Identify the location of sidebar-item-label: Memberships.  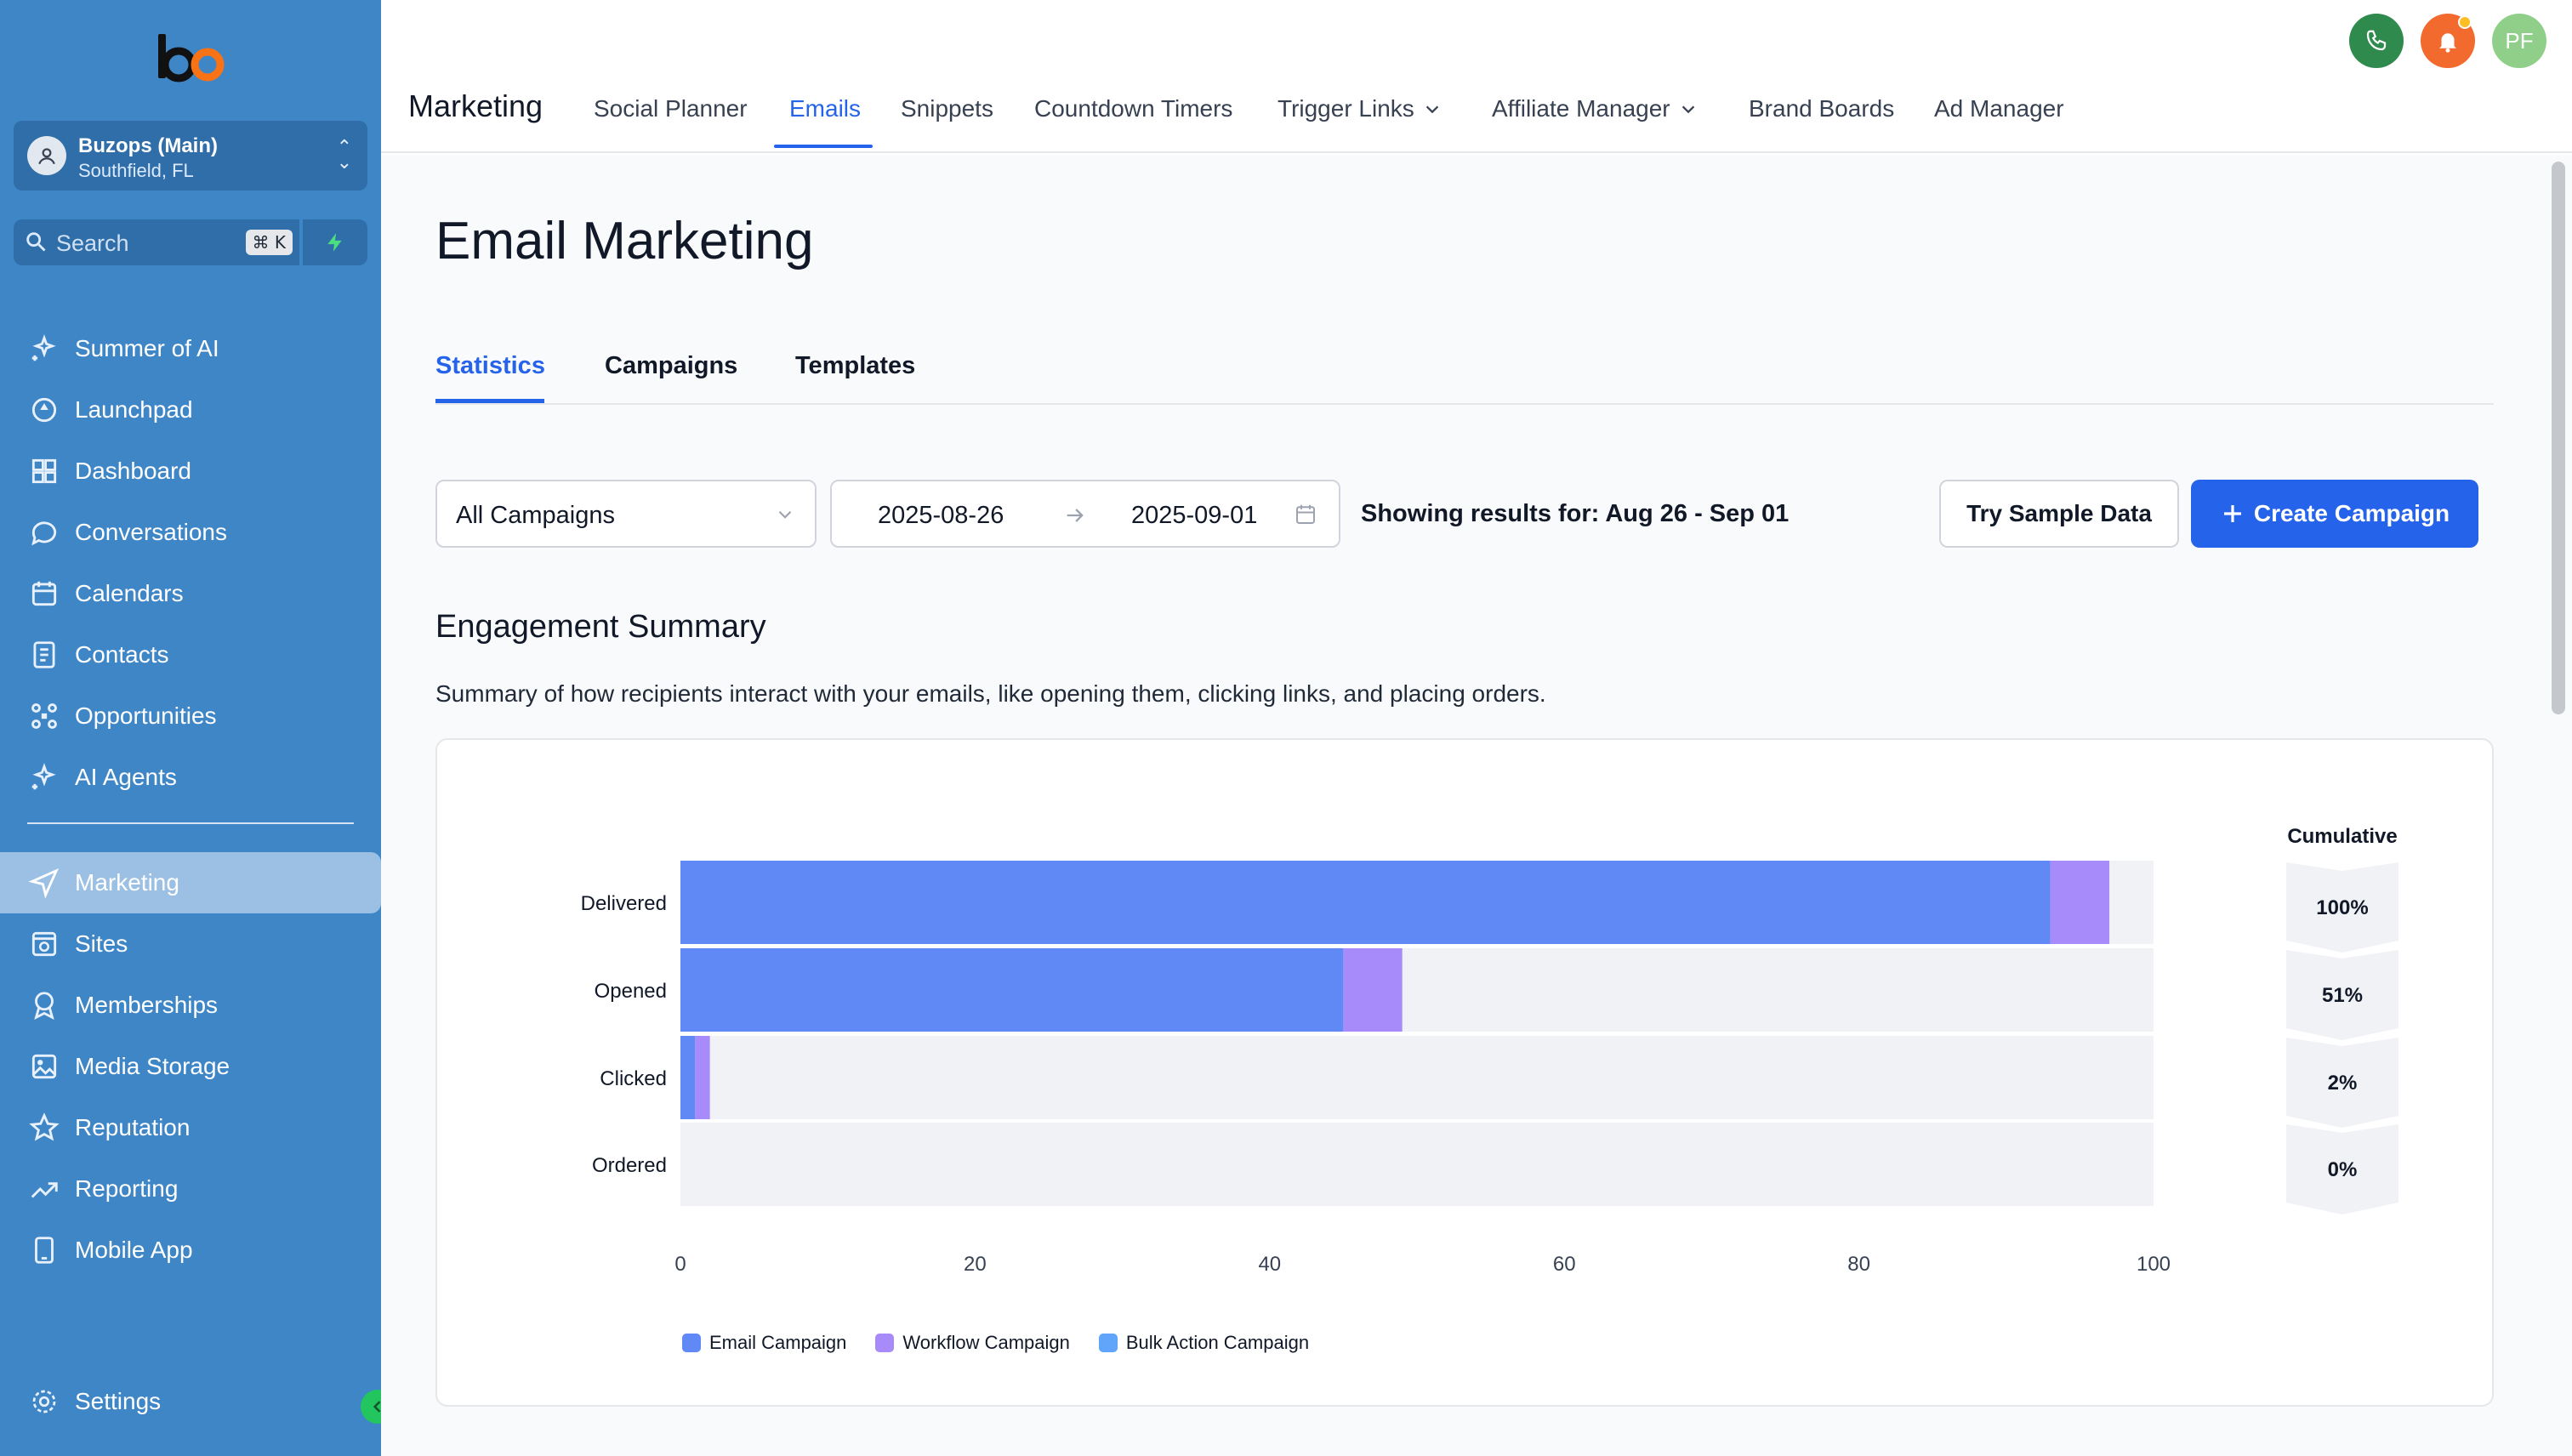
(147, 1005).